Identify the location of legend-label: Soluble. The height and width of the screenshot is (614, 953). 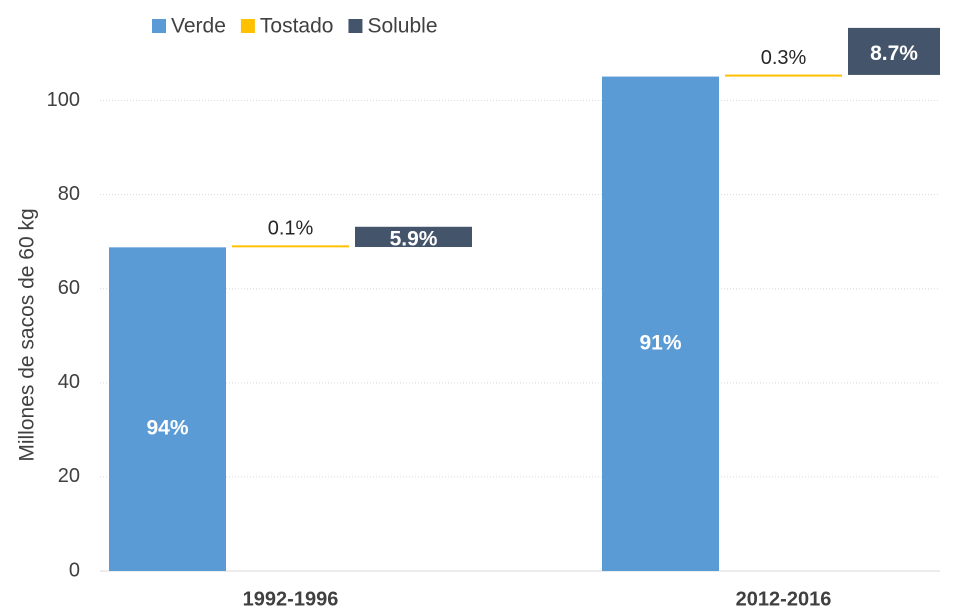
(402, 26).